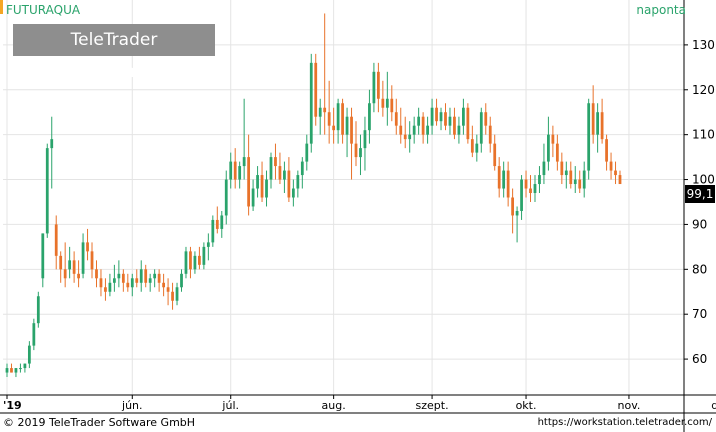 The image size is (716, 432). Describe the element at coordinates (114, 53) in the screenshot. I see `watermark-logo: TeleTrader WorkStation` at that location.